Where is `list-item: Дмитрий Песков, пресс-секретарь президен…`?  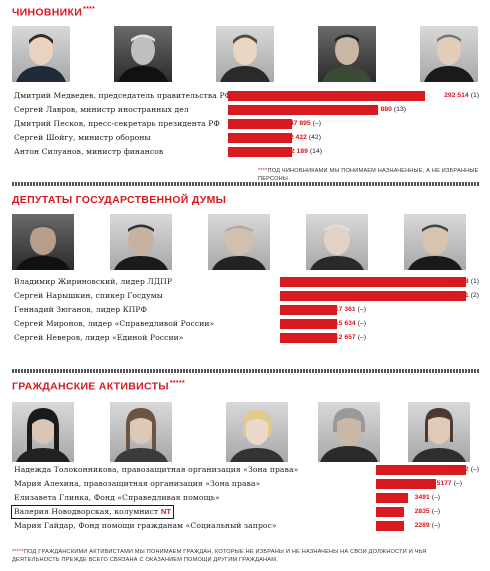
list-item: Дмитрий Песков, пресс-секретарь президен… is located at coordinates (245, 124).